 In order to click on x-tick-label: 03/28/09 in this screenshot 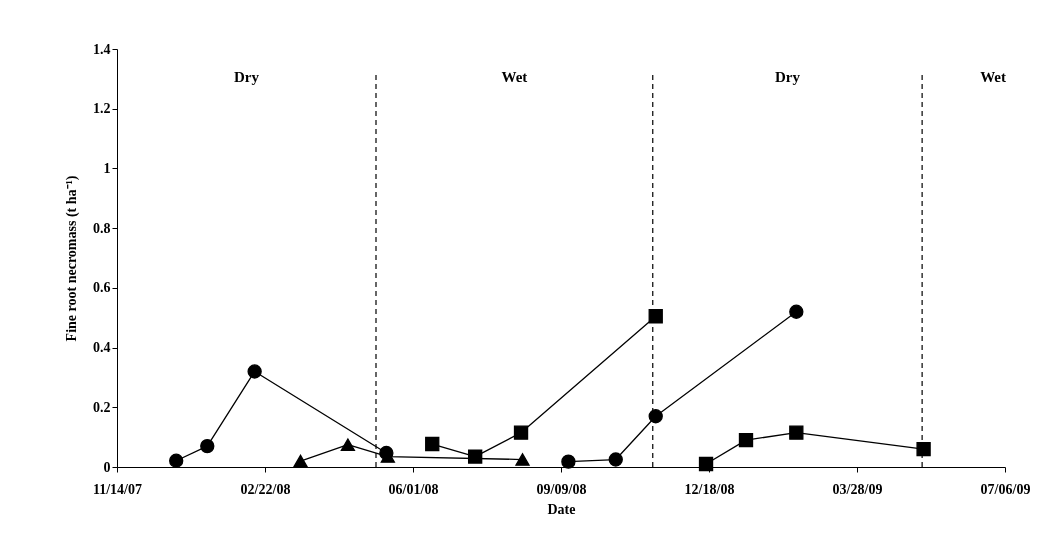, I will do `click(857, 489)`.